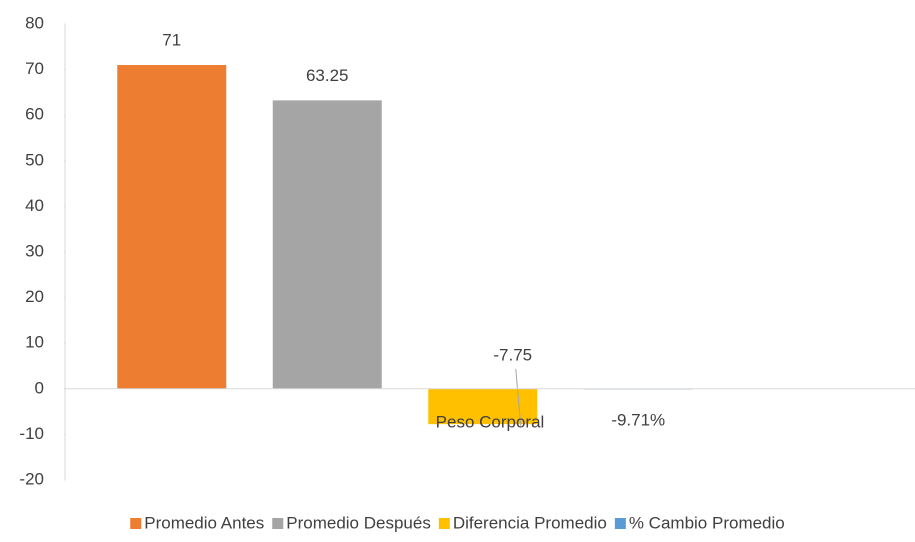 This screenshot has width=915, height=542. What do you see at coordinates (707, 522) in the screenshot?
I see `legend-label: % Cambio Promedio` at bounding box center [707, 522].